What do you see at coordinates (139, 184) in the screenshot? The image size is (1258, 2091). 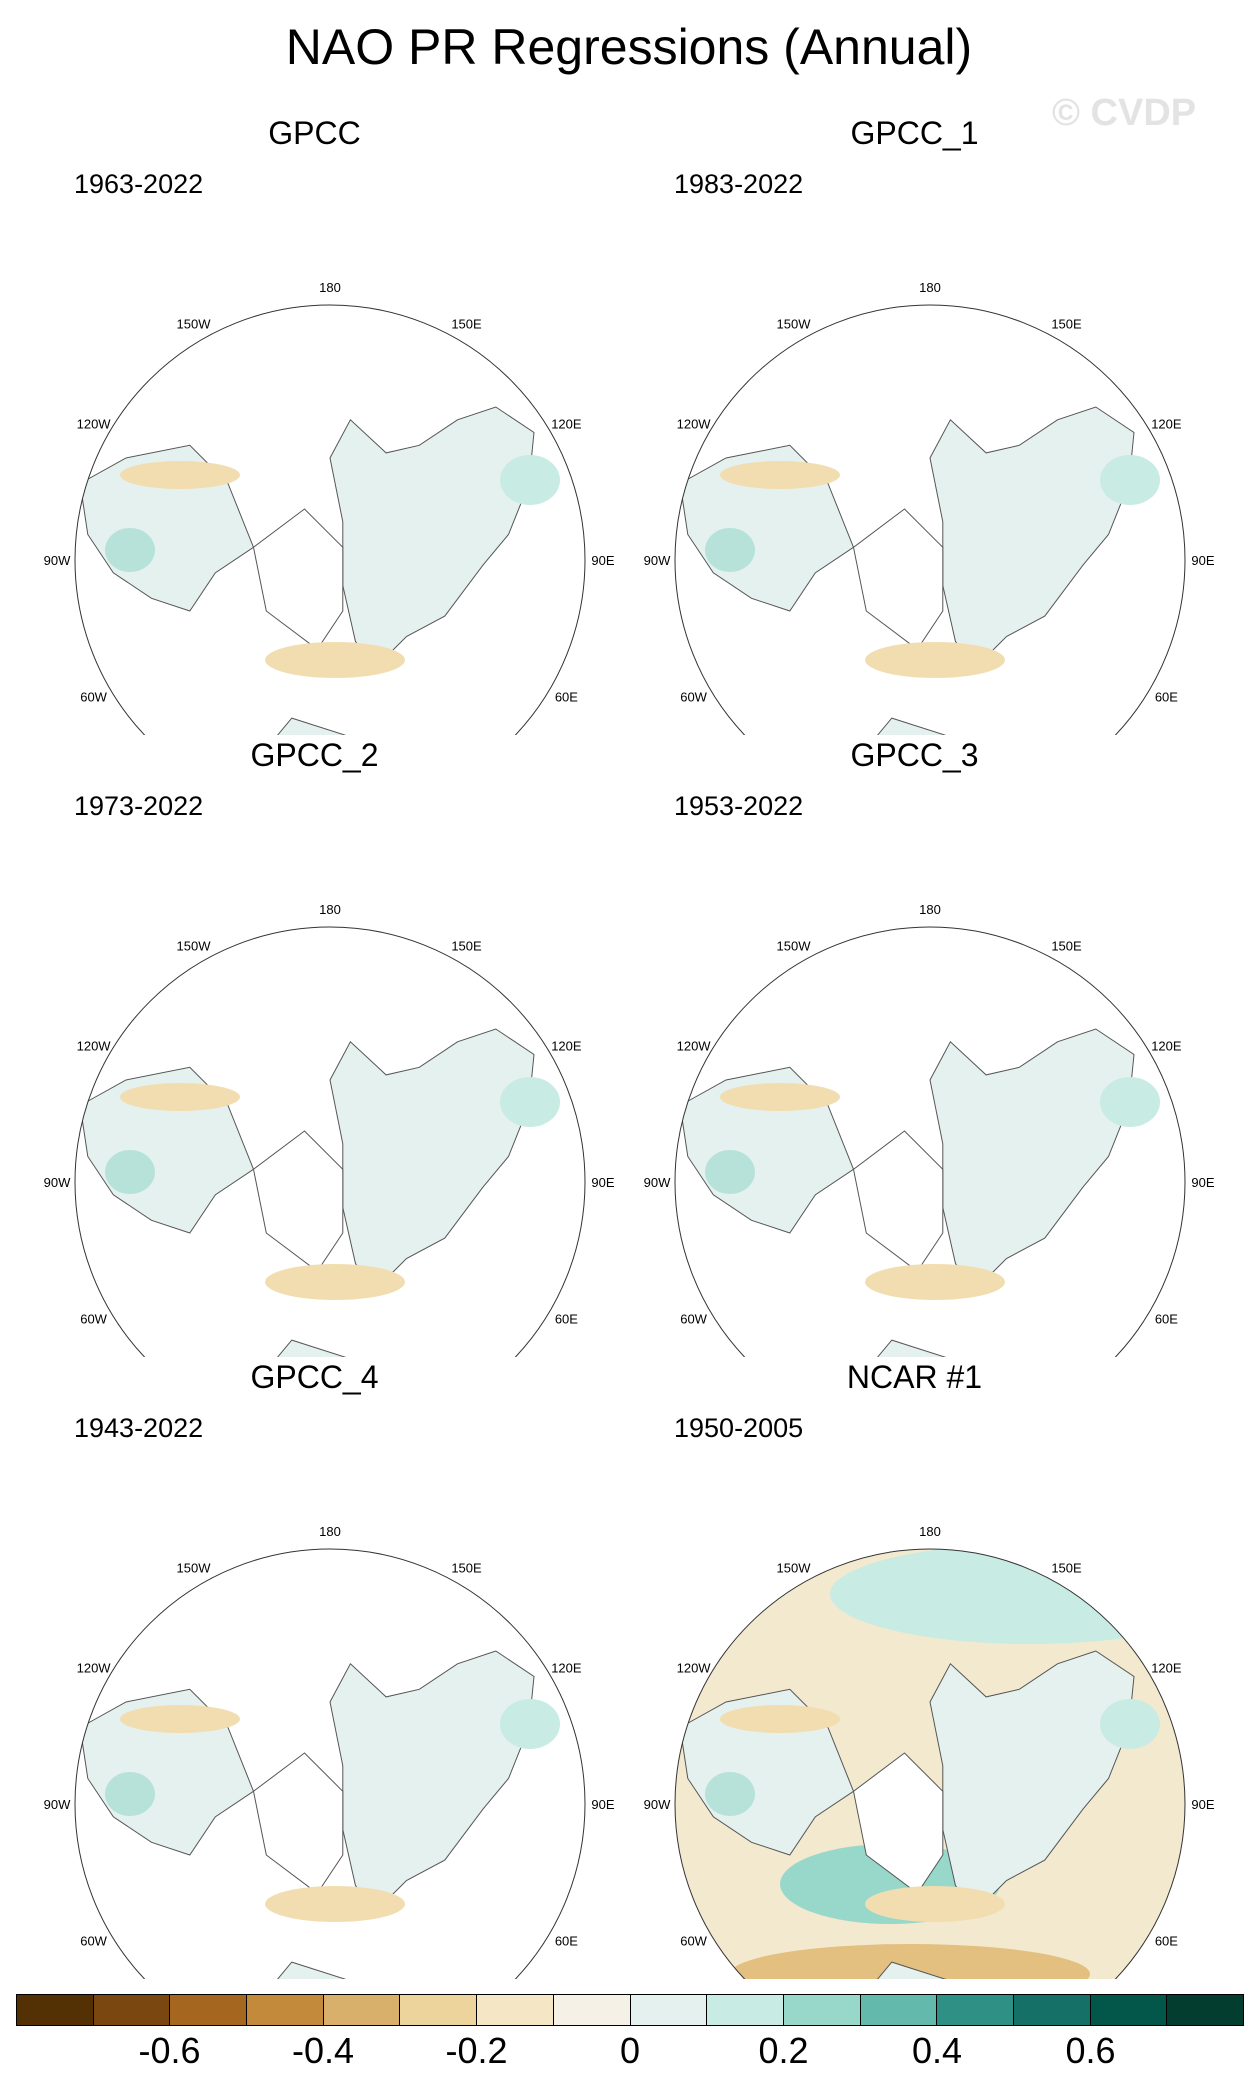 I see `panel-period: 1963-2022` at bounding box center [139, 184].